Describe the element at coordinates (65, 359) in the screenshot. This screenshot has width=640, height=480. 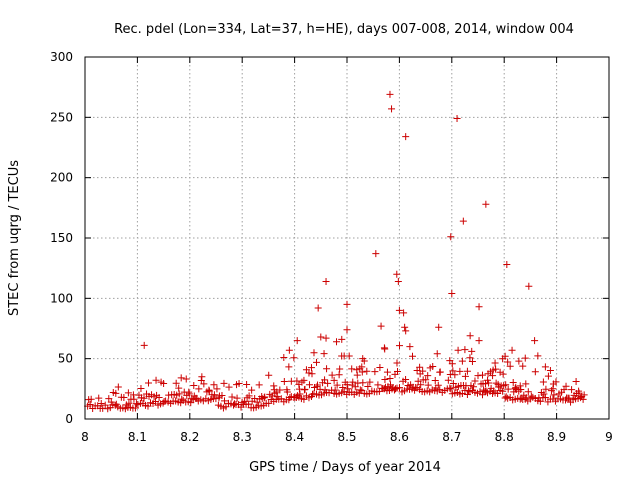
I see `y-tick-label: 50` at that location.